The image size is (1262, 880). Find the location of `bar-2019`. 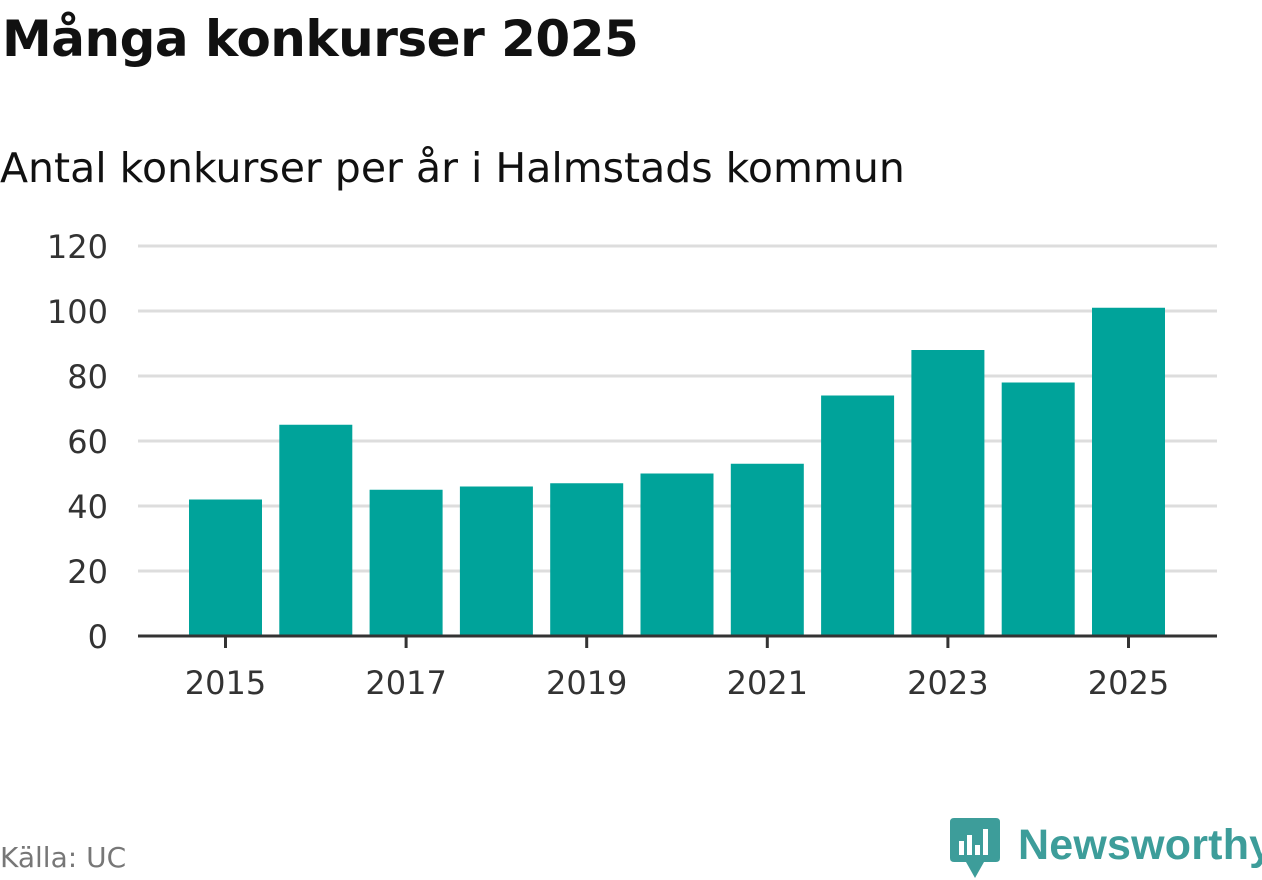

bar-2019 is located at coordinates (587, 559).